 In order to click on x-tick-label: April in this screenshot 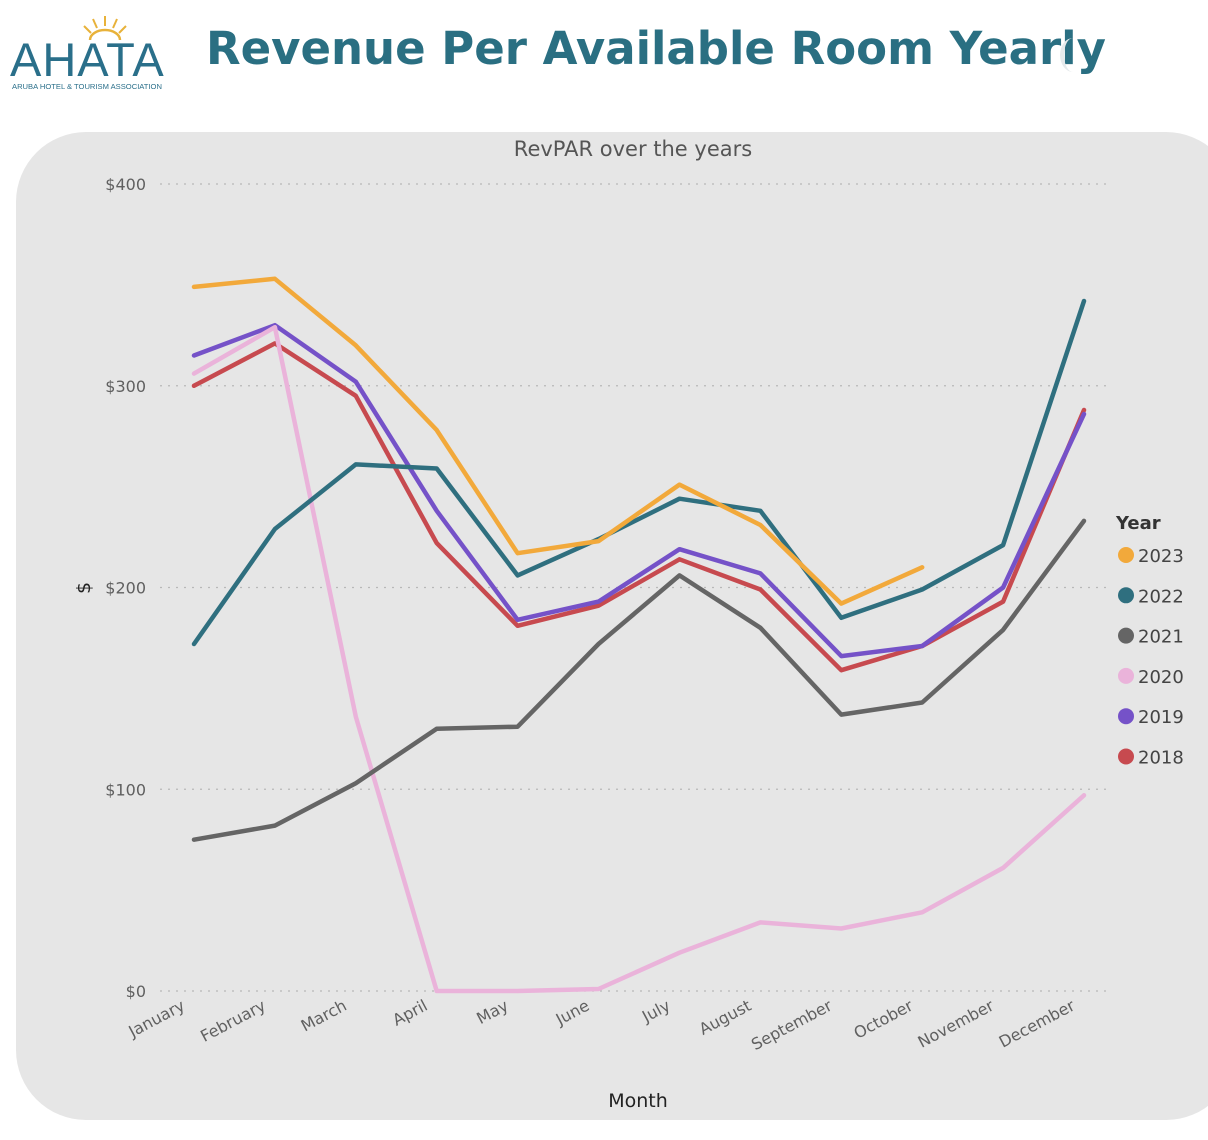, I will do `click(409, 1013)`.